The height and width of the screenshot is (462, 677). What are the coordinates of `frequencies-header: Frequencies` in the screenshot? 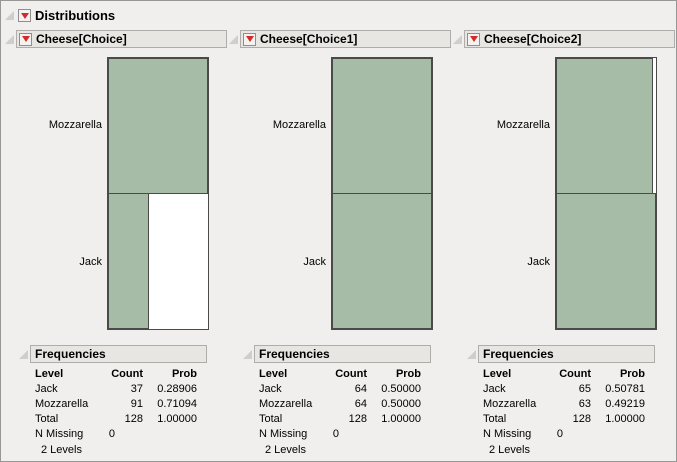 It's located at (118, 354).